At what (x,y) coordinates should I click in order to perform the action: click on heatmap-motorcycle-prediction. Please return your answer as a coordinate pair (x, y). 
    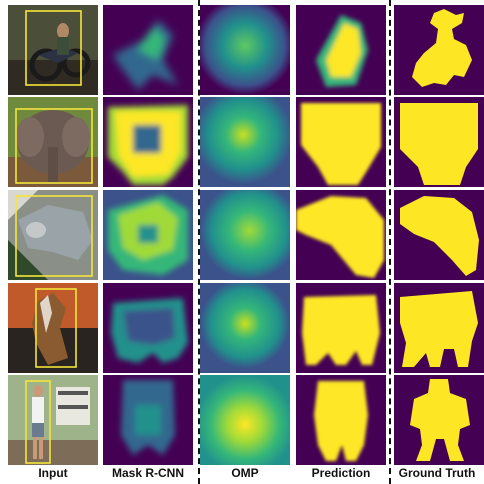
    Looking at the image, I should click on (341, 50).